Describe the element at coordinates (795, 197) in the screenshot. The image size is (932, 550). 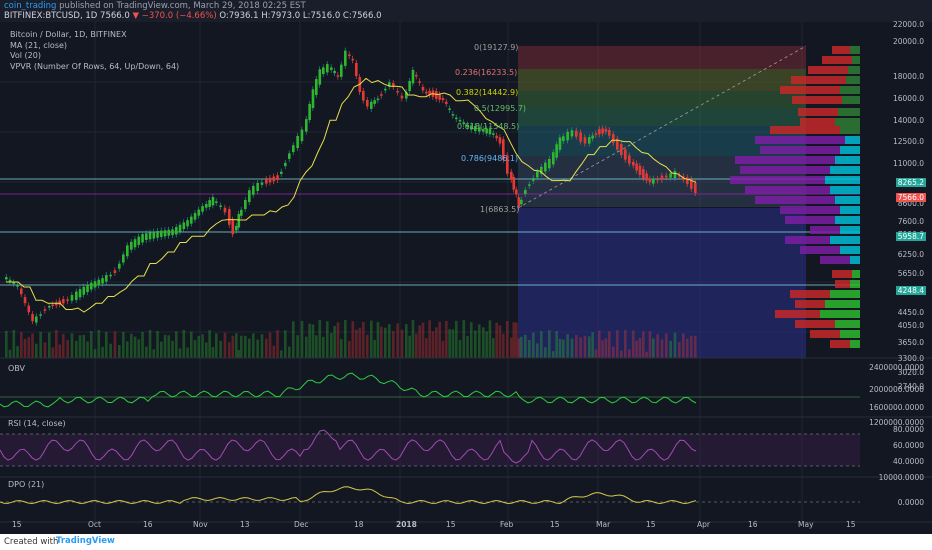
I see `vpvr-profile` at that location.